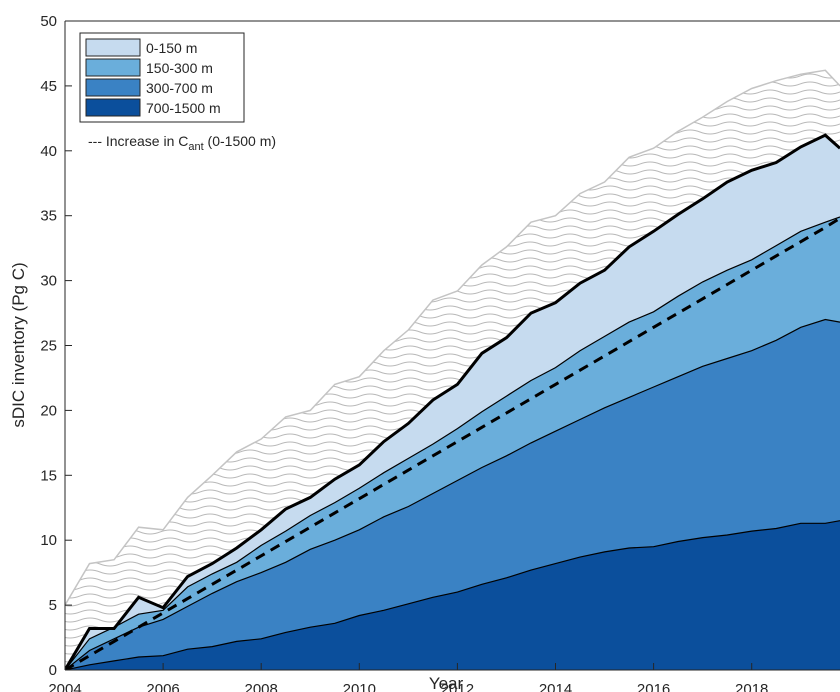 The image size is (840, 692). Describe the element at coordinates (48, 540) in the screenshot. I see `y-tick-label: 10` at that location.